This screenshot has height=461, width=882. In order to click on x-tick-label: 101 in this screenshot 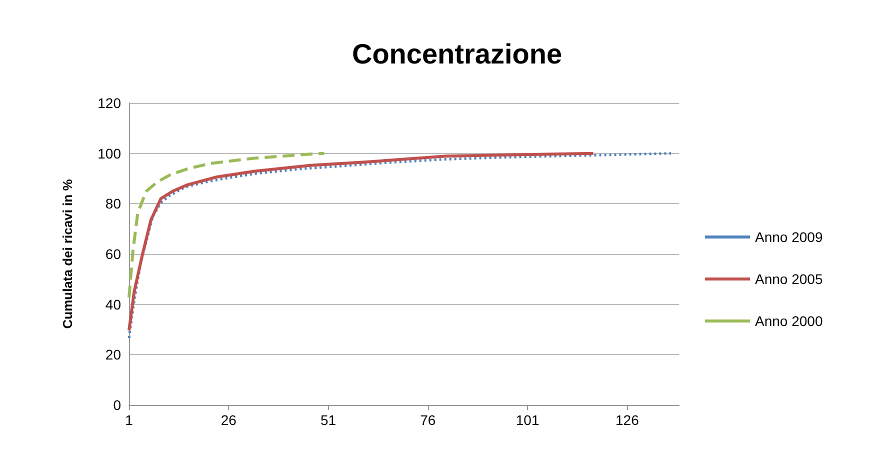, I will do `click(528, 420)`.